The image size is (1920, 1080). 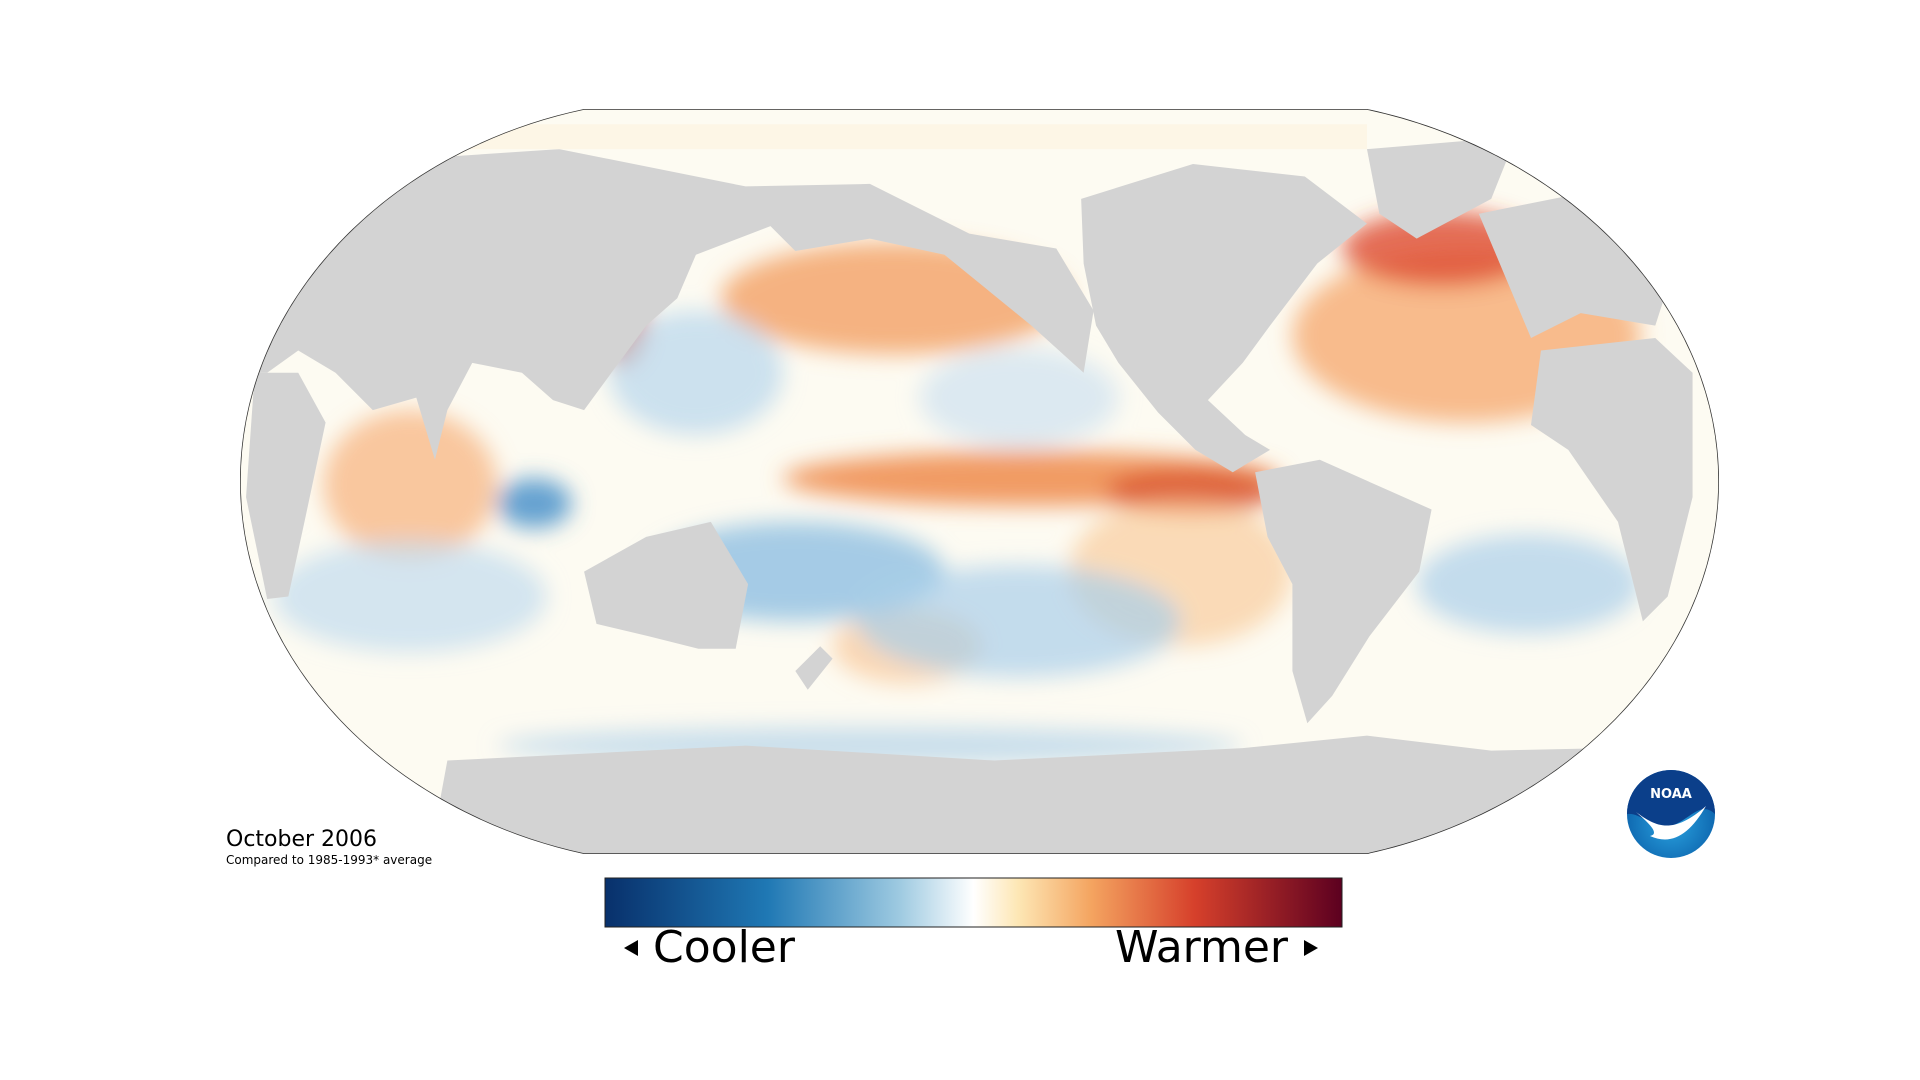 I want to click on noaa-logo: NOAA, so click(x=1671, y=814).